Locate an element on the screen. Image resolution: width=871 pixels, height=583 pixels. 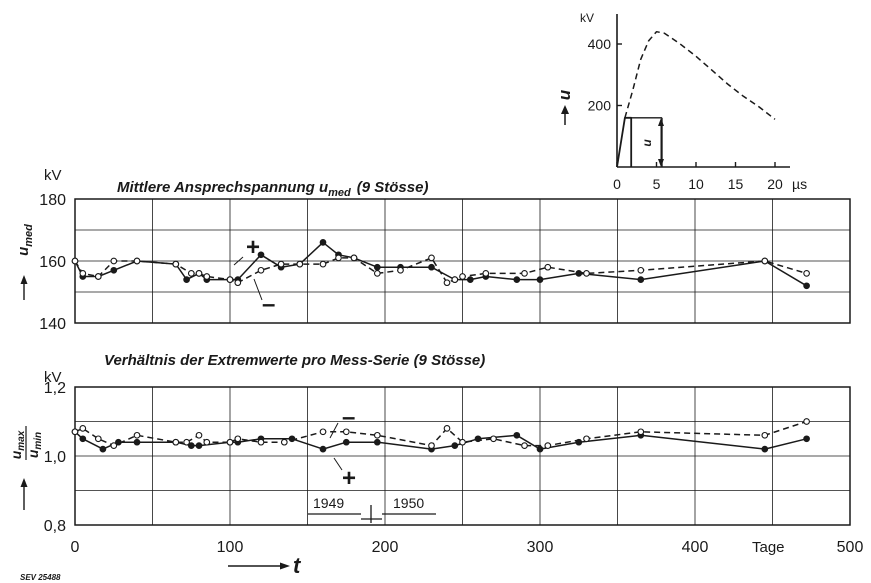
lower-x-tick-label: 300 is located at coordinates (540, 547).